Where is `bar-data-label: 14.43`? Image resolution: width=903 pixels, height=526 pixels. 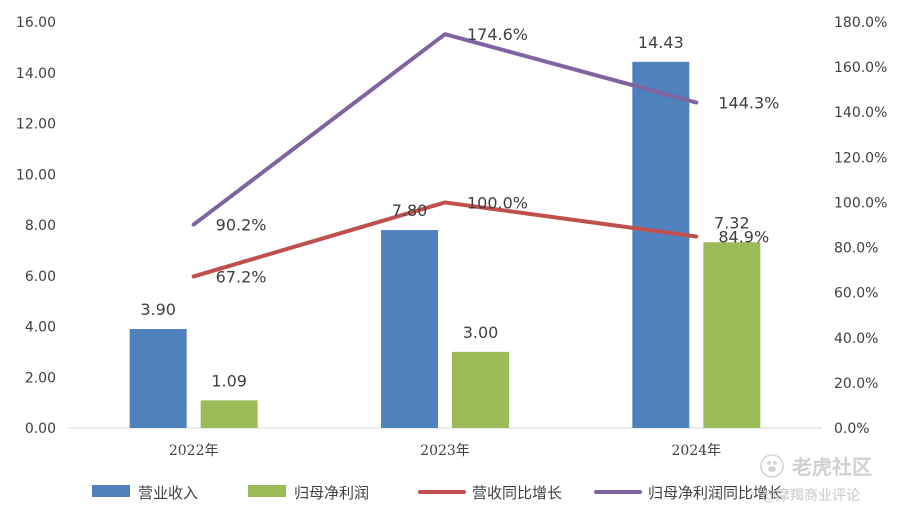 bar-data-label: 14.43 is located at coordinates (661, 42).